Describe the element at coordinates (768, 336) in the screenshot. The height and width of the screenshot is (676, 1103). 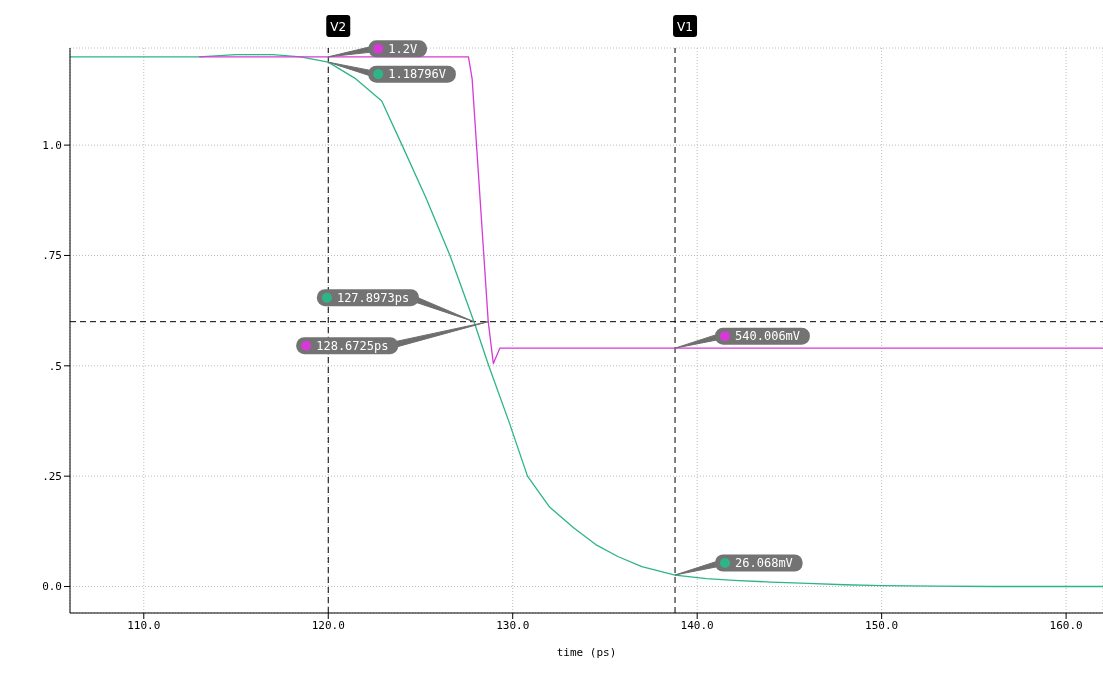
I see `annotation: 540.006mV` at that location.